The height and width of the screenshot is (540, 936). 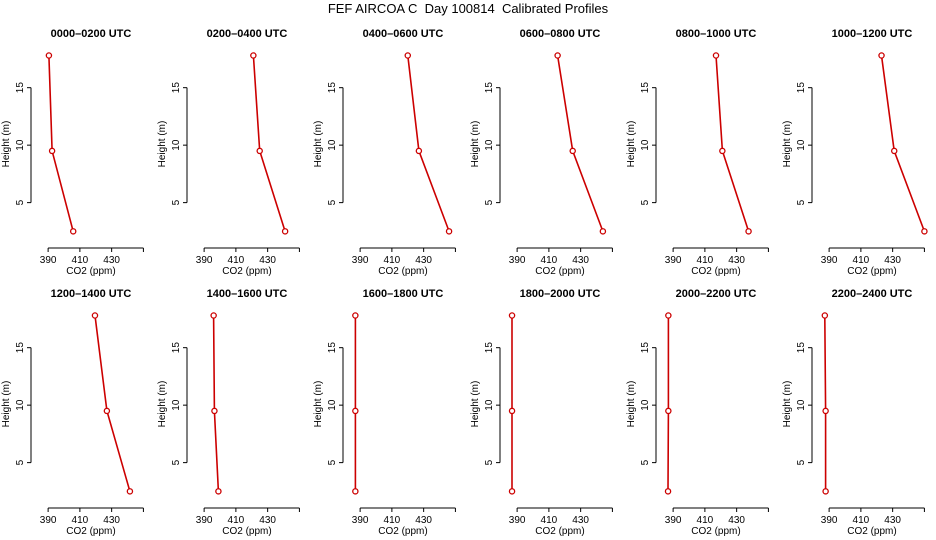 I want to click on panel-title: 1000–1200 UTC, so click(x=872, y=34).